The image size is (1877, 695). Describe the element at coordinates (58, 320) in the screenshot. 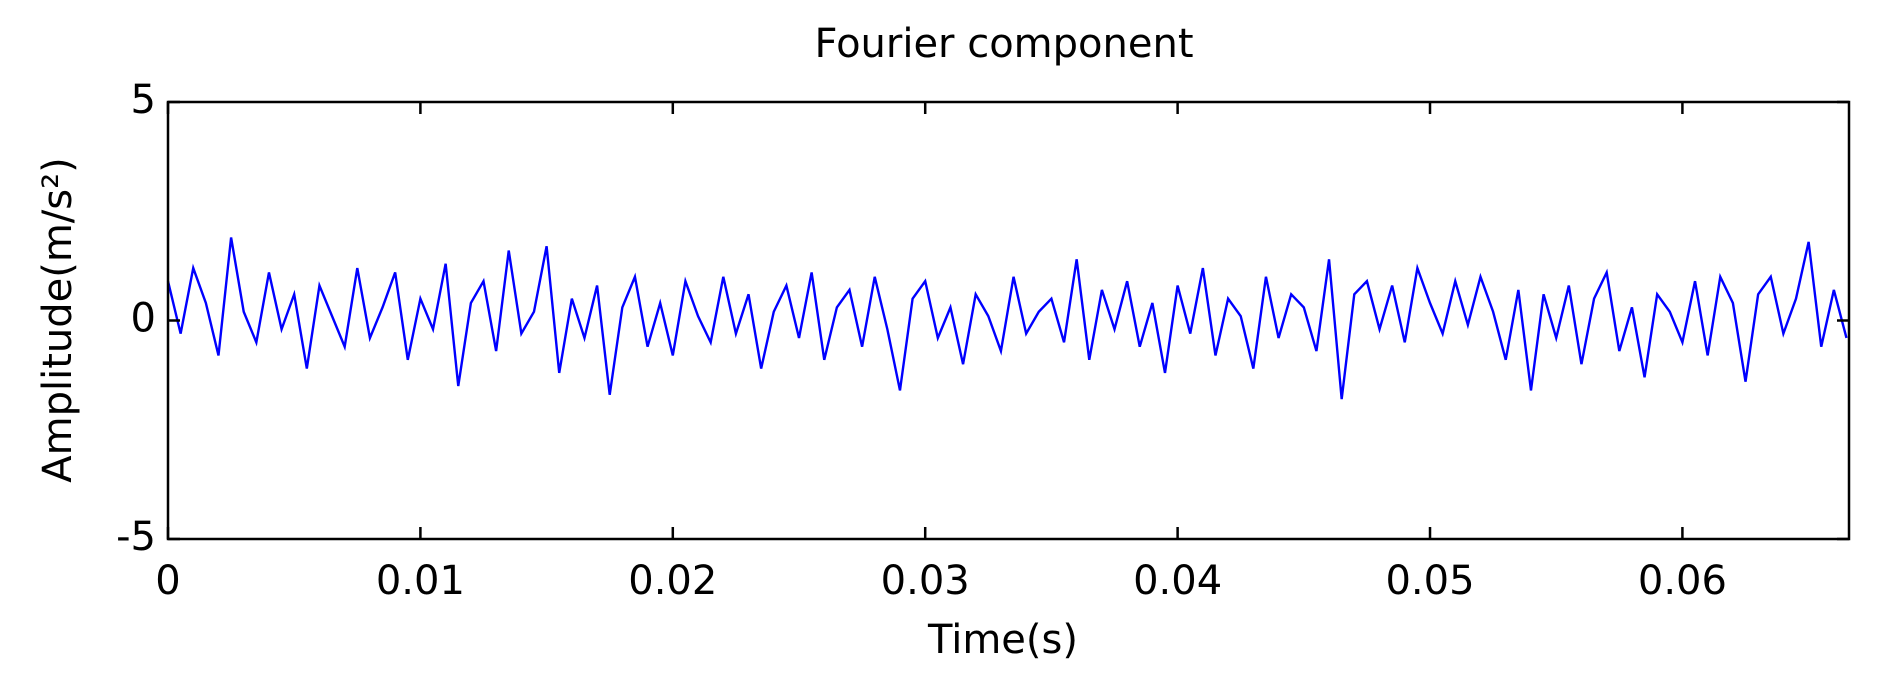

I see `y-axis-label: Amplitude(m/s²)` at that location.